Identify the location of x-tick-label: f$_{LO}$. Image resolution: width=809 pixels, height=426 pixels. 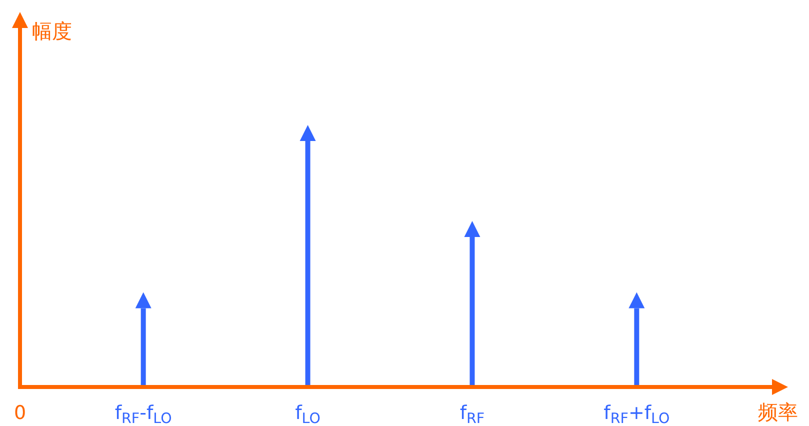
(307, 414).